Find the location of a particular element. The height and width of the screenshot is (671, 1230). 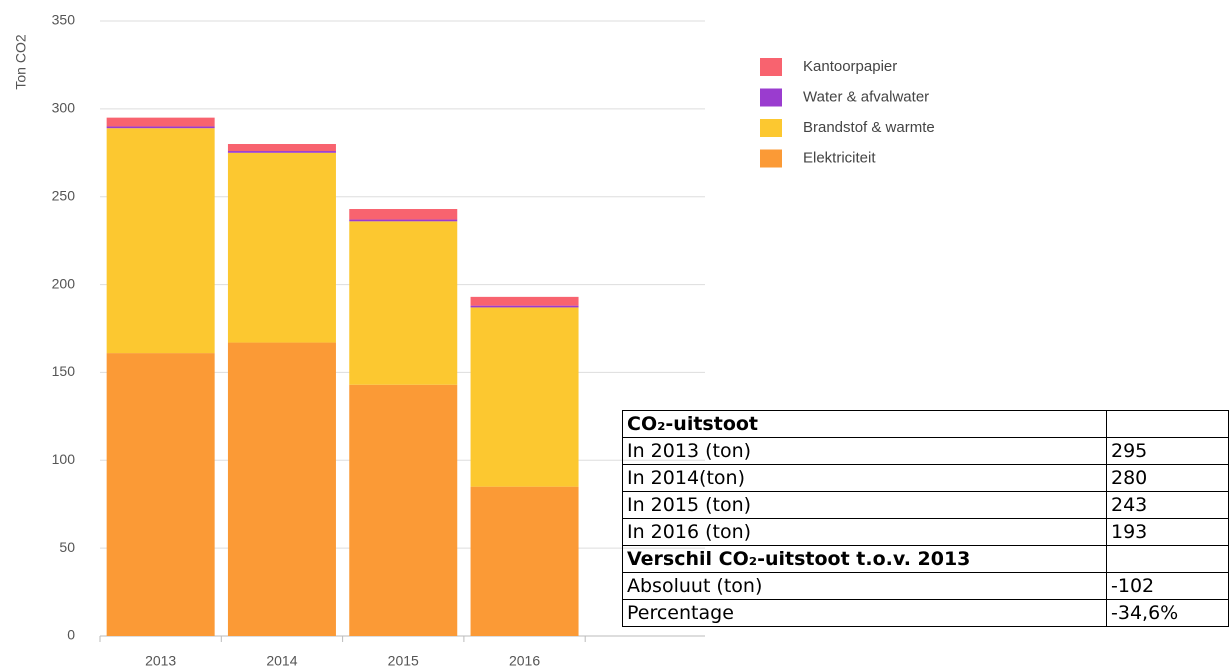

table-cell: Absoluut (ton) is located at coordinates (864, 586).